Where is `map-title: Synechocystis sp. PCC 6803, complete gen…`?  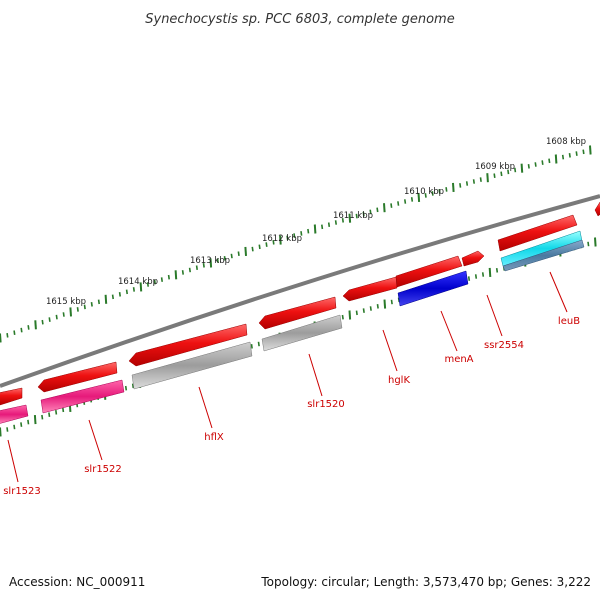
map-title: Synechocystis sp. PCC 6803, complete gen… is located at coordinates (299, 19).